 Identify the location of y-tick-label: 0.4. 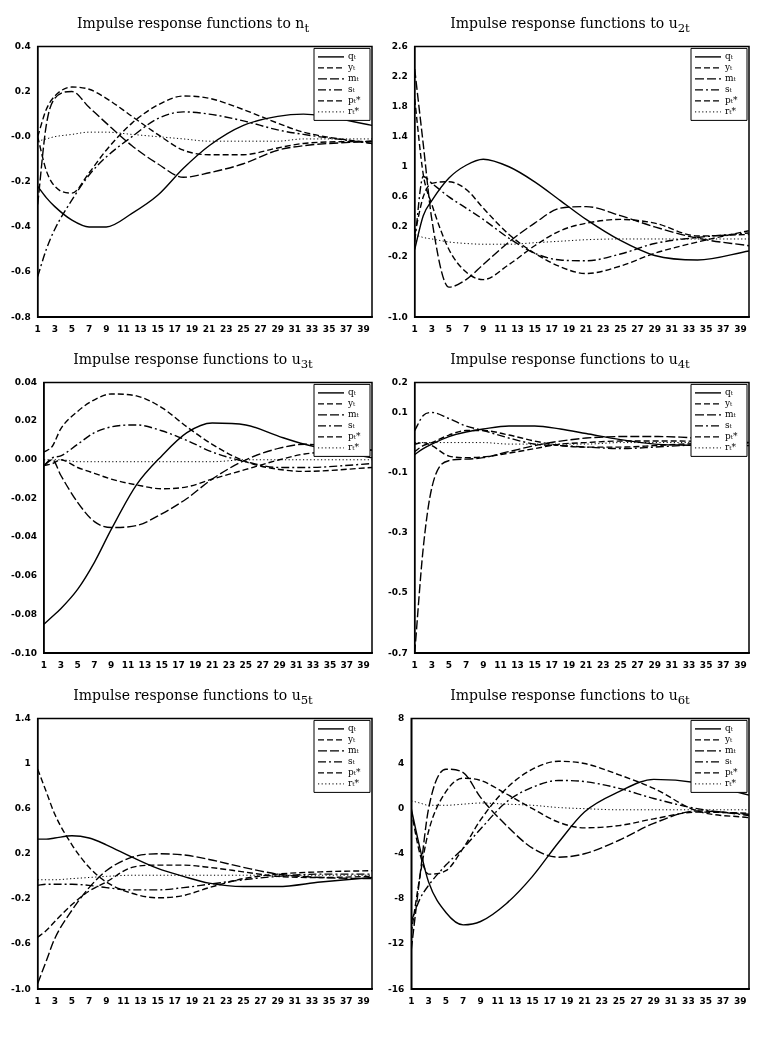
(22, 45).